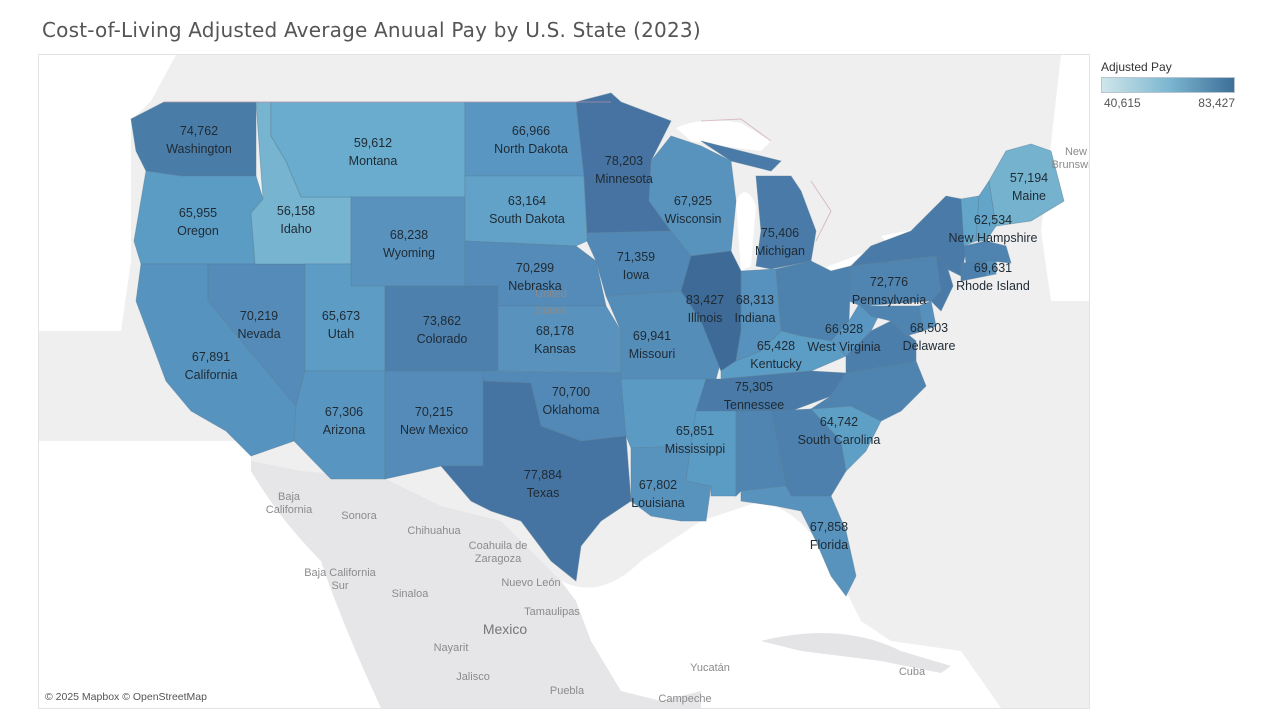 Image resolution: width=1280 pixels, height=720 pixels. What do you see at coordinates (373, 161) in the screenshot?
I see `name-label-montana: Montana` at bounding box center [373, 161].